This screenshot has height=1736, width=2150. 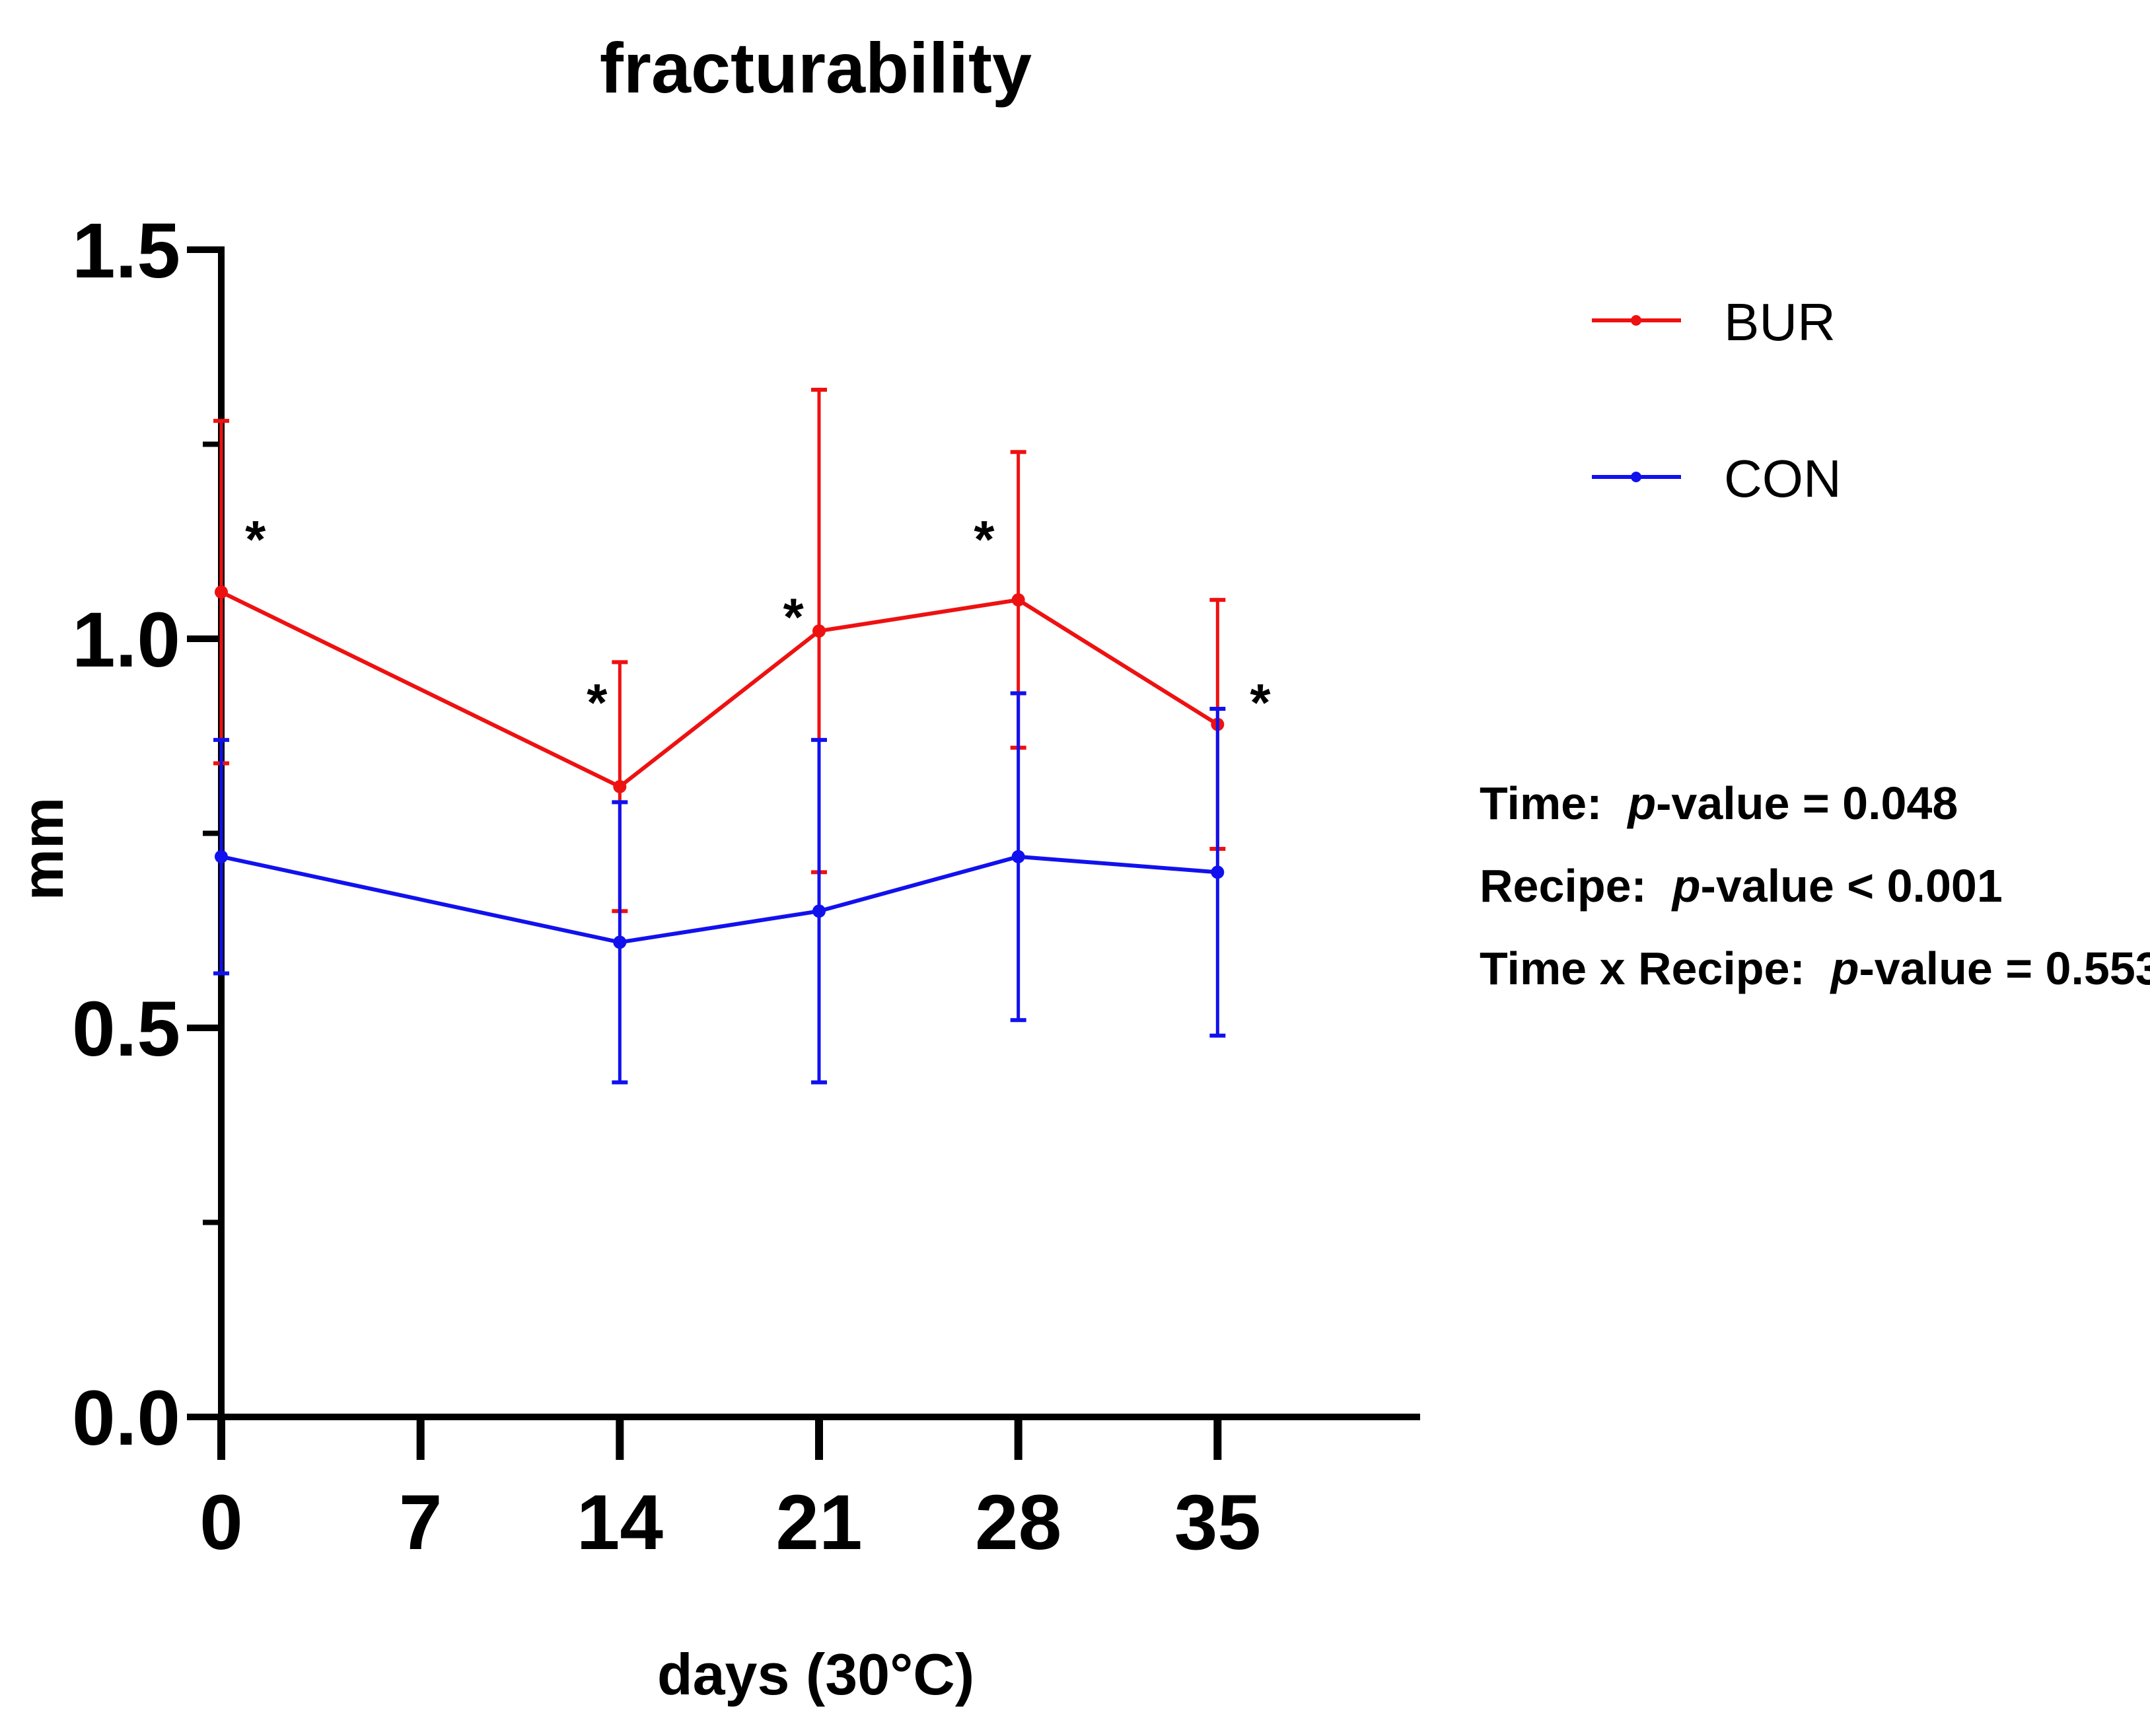 What do you see at coordinates (126, 640) in the screenshot?
I see `y-tick-label: 1.0` at bounding box center [126, 640].